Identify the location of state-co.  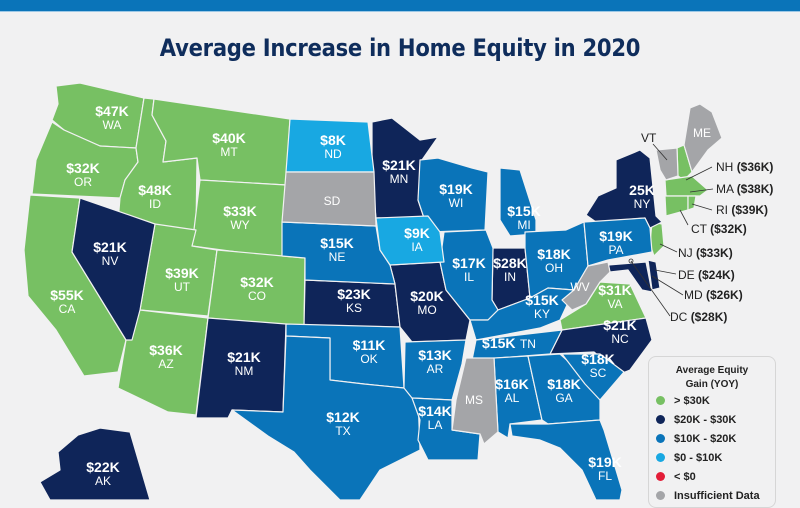
(256, 288).